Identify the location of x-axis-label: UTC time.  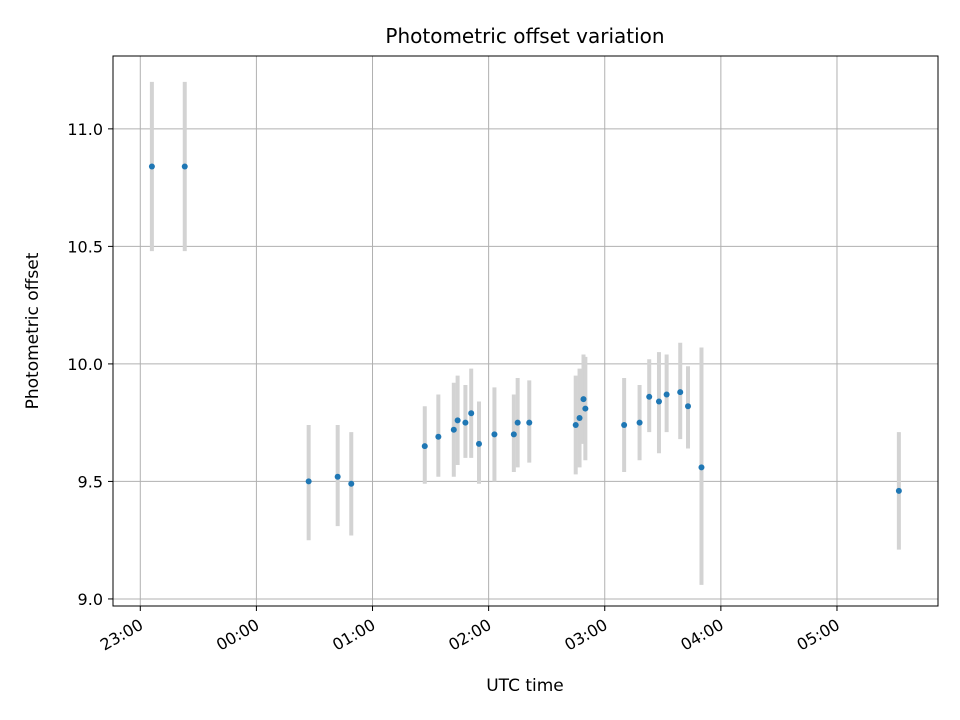
(525, 686).